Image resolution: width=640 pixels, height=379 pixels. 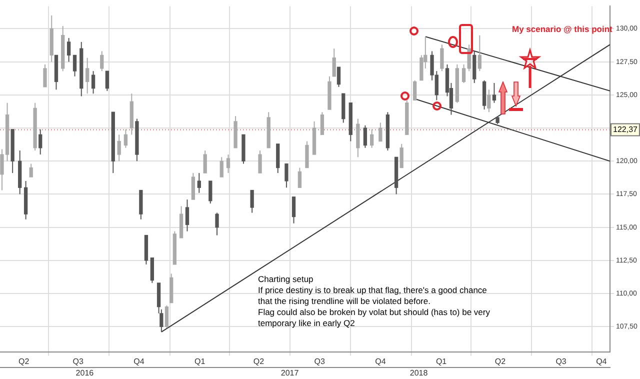 What do you see at coordinates (419, 373) in the screenshot?
I see `x2-tick-label: 2018` at bounding box center [419, 373].